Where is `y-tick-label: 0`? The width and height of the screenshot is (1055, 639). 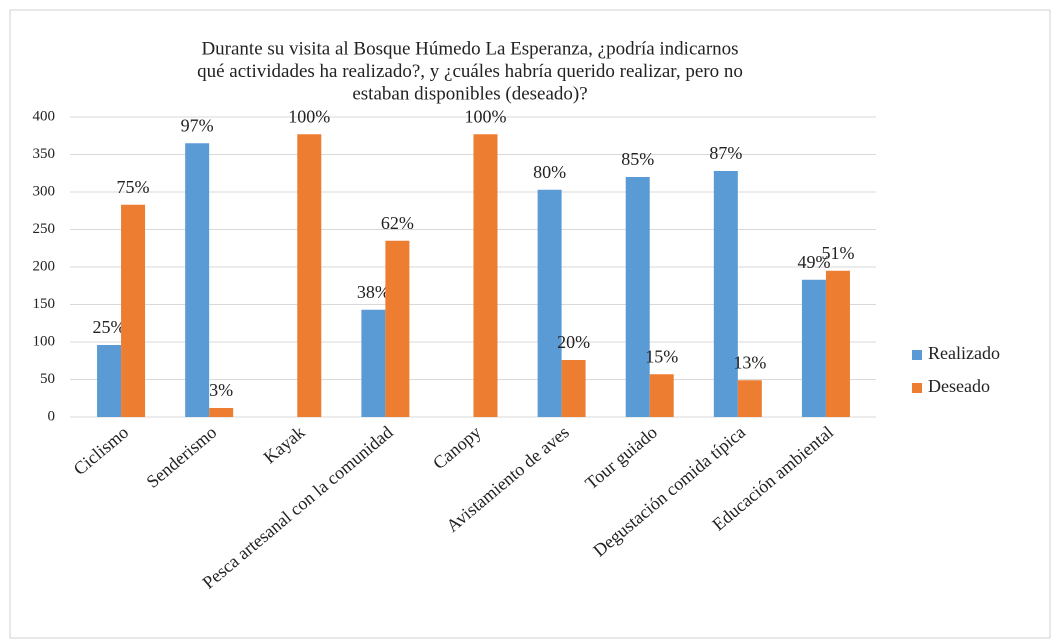 y-tick-label: 0 is located at coordinates (52, 416).